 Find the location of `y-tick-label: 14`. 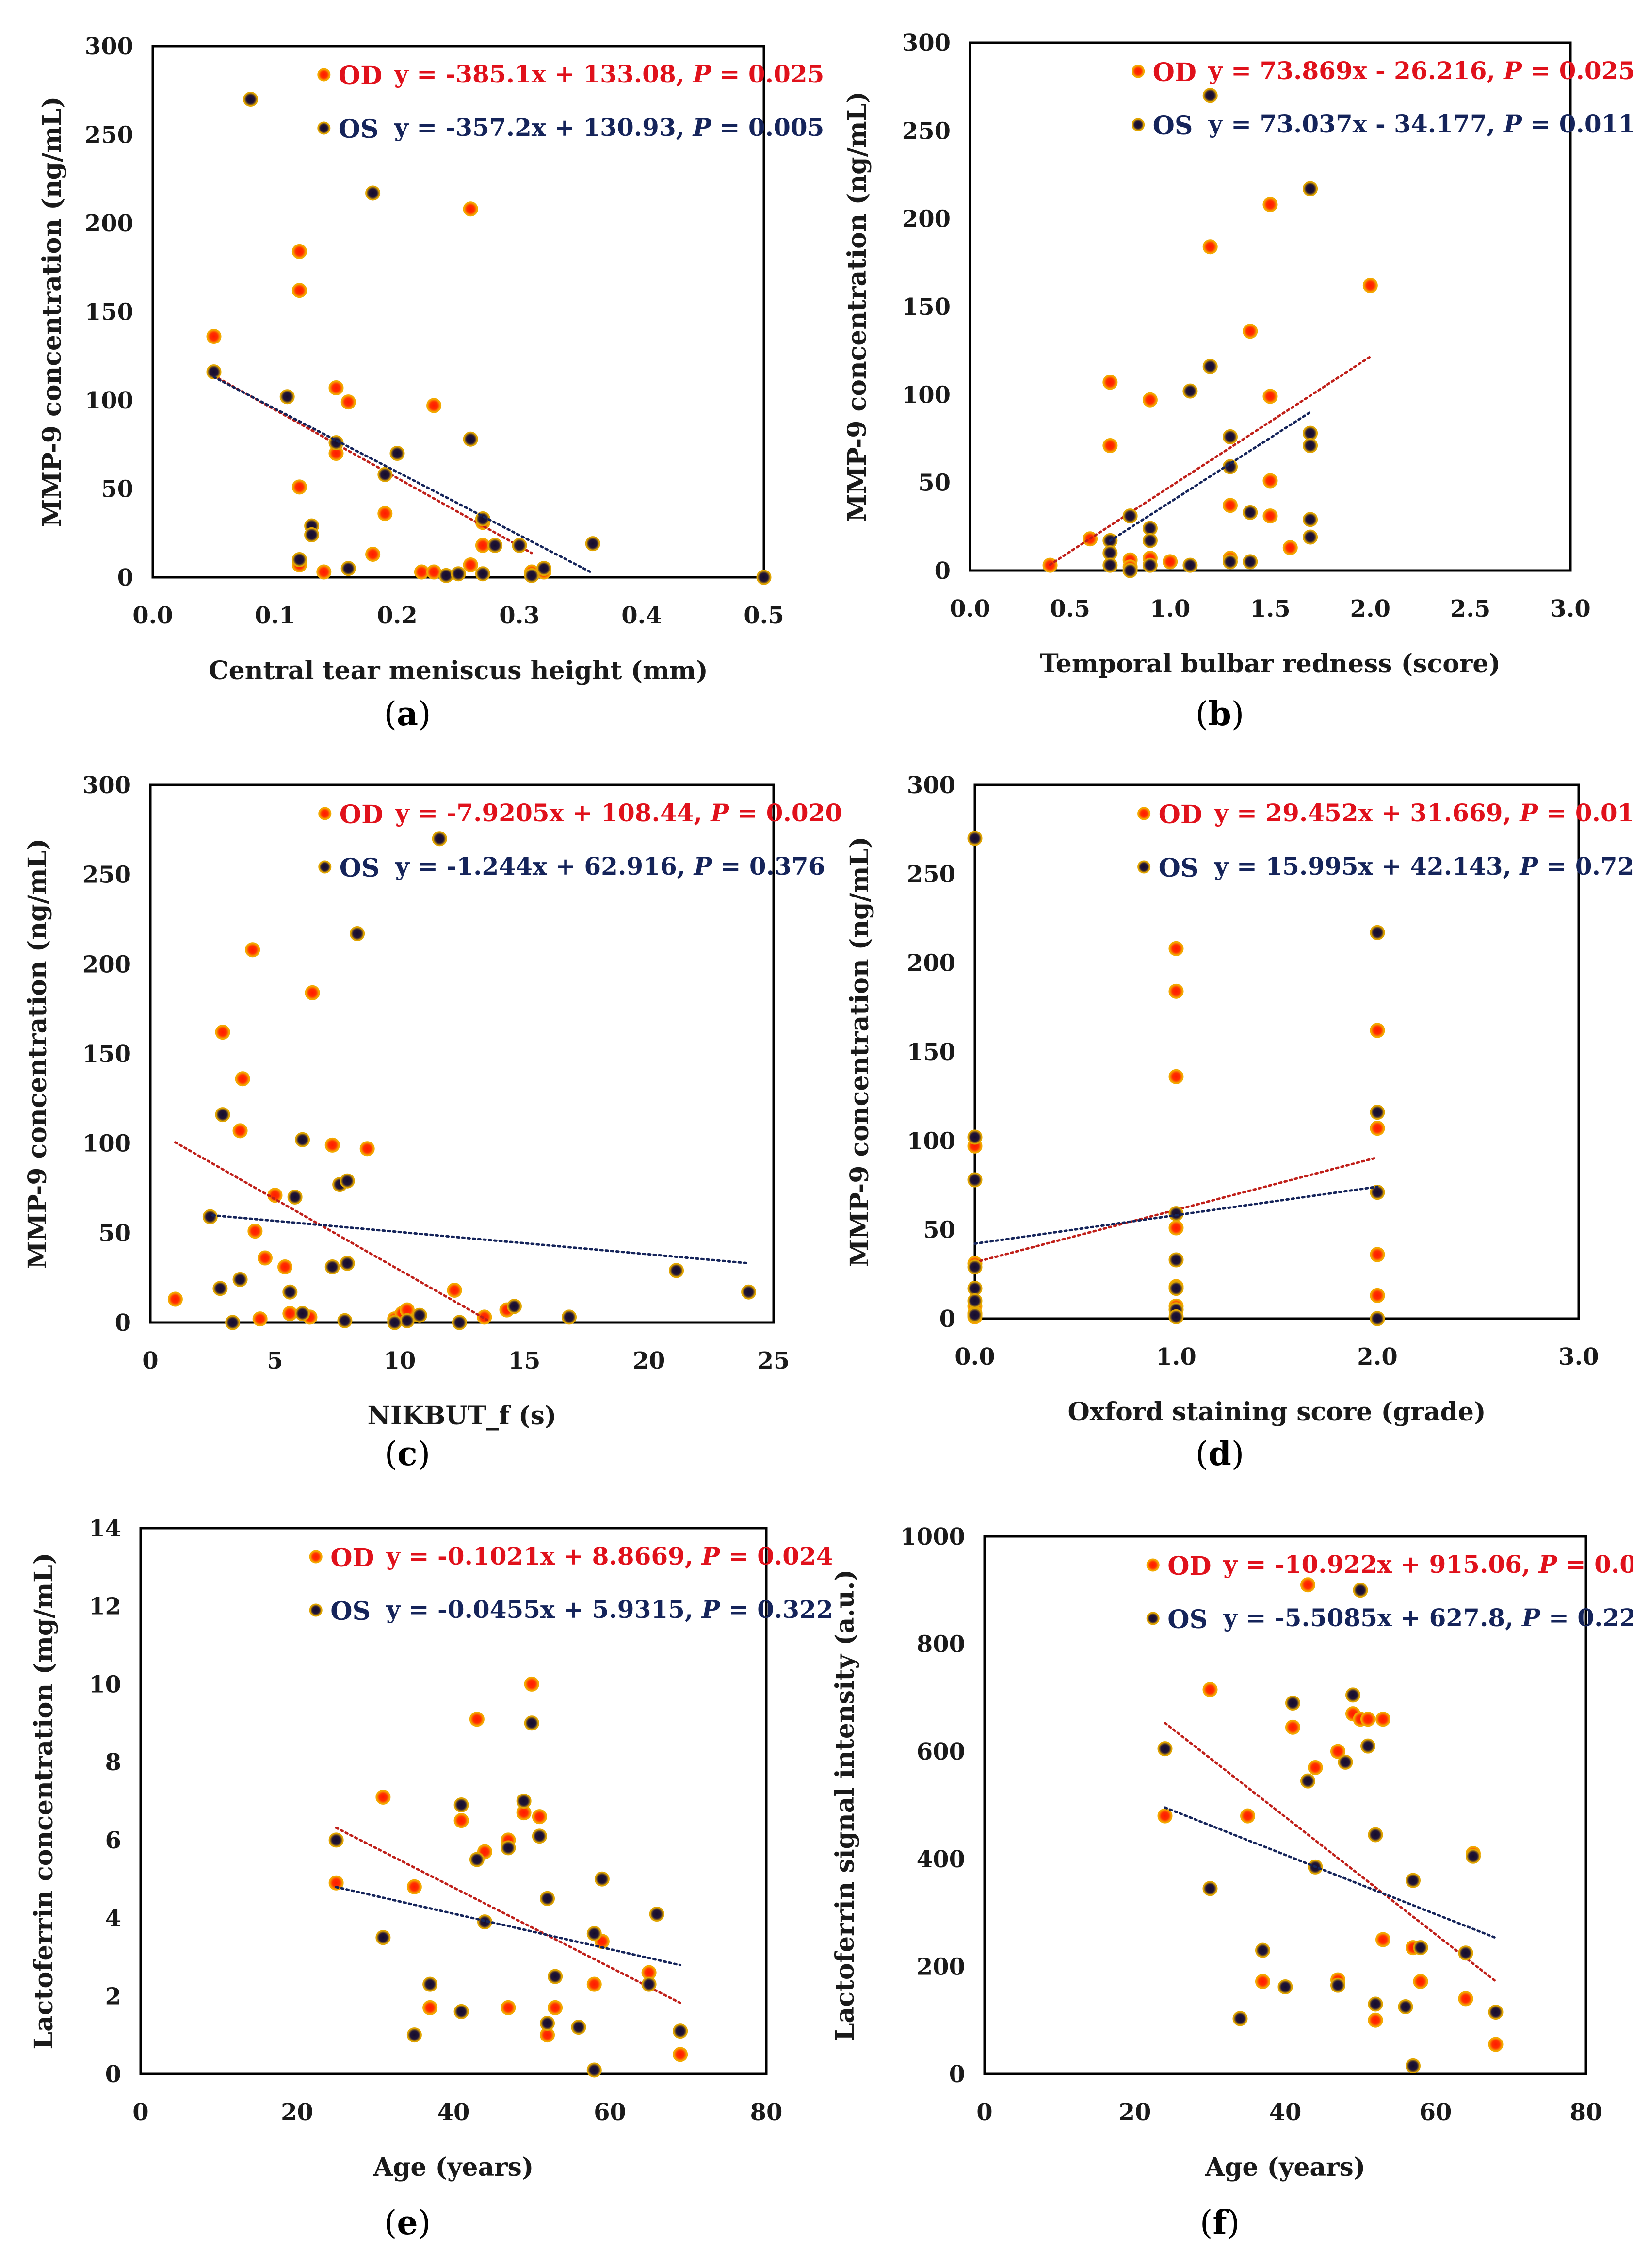

y-tick-label: 14 is located at coordinates (105, 1528).